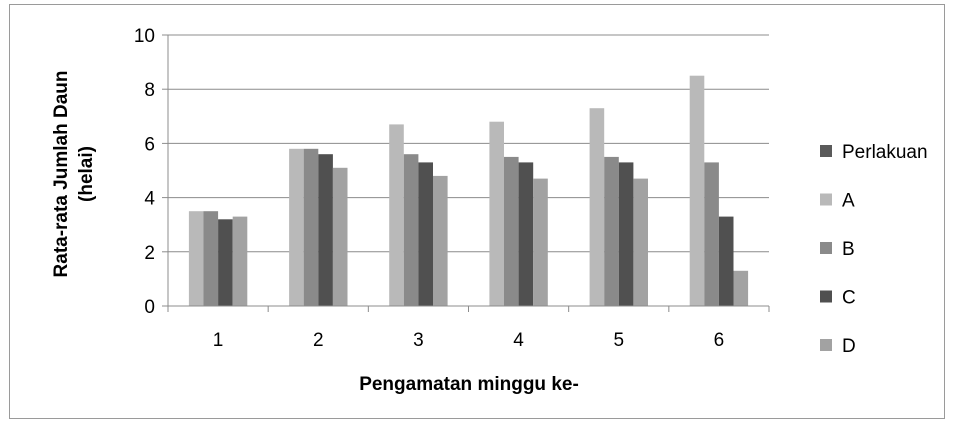 This screenshot has height=425, width=955. What do you see at coordinates (149, 144) in the screenshot?
I see `y-tick-label: 6` at bounding box center [149, 144].